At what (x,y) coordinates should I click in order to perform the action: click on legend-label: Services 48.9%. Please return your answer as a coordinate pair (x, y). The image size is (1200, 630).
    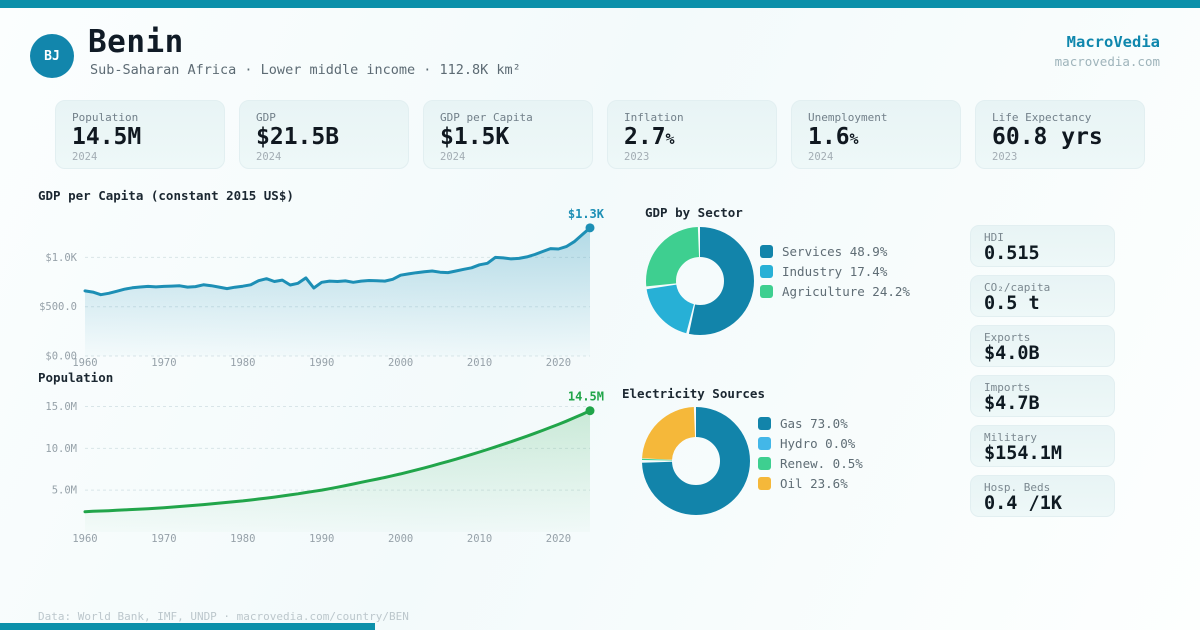
    Looking at the image, I should click on (835, 251).